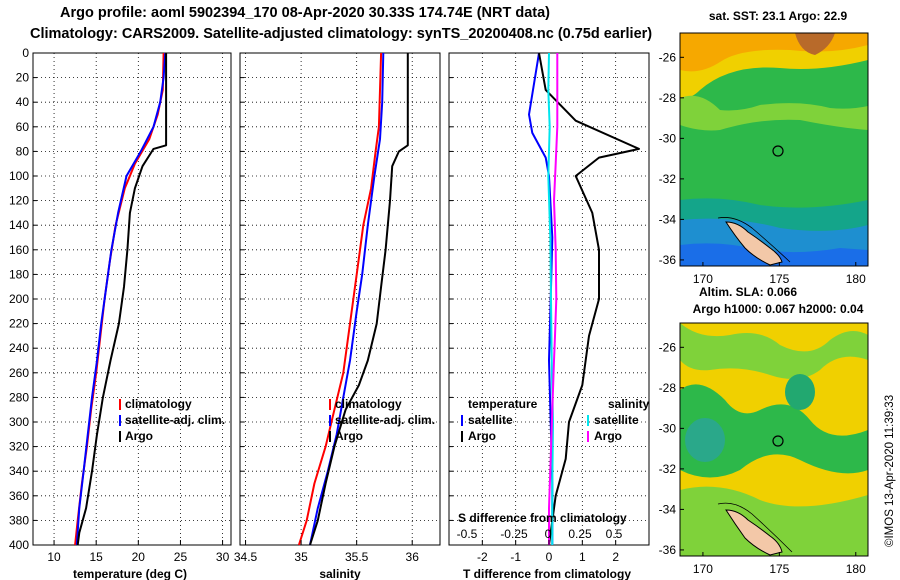 This screenshot has height=580, width=900. What do you see at coordinates (774, 431) in the screenshot?
I see `sla-green-band-mid` at bounding box center [774, 431].